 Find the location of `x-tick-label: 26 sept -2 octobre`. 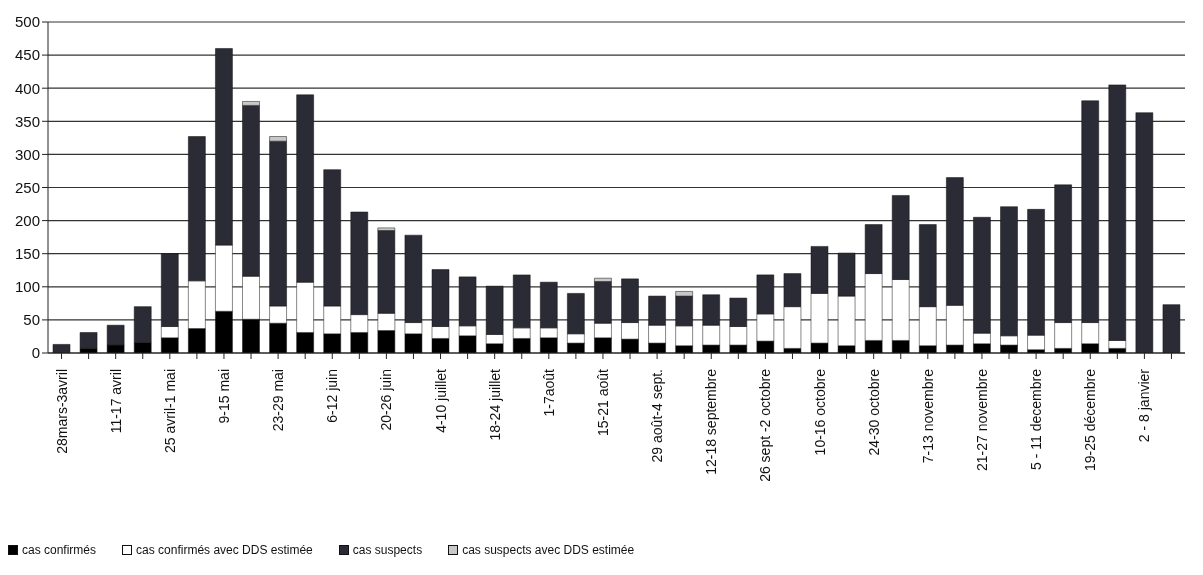

x-tick-label: 26 sept -2 octobre is located at coordinates (765, 425).